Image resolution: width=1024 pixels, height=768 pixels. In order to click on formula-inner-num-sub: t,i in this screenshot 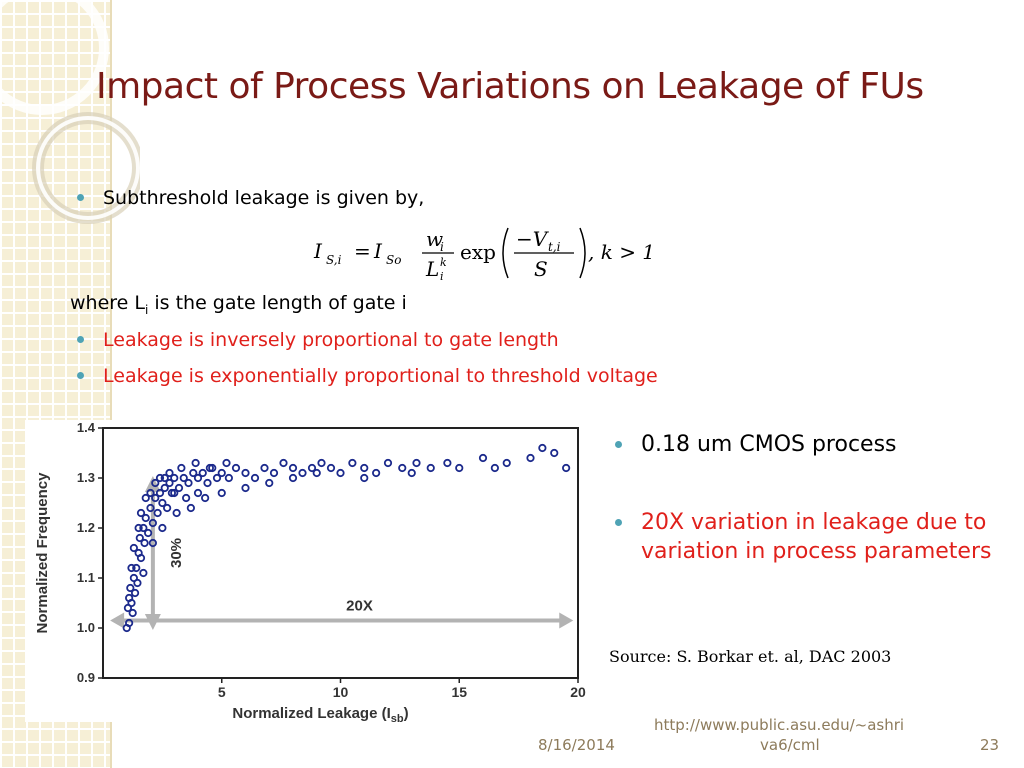, I will do `click(554, 247)`.